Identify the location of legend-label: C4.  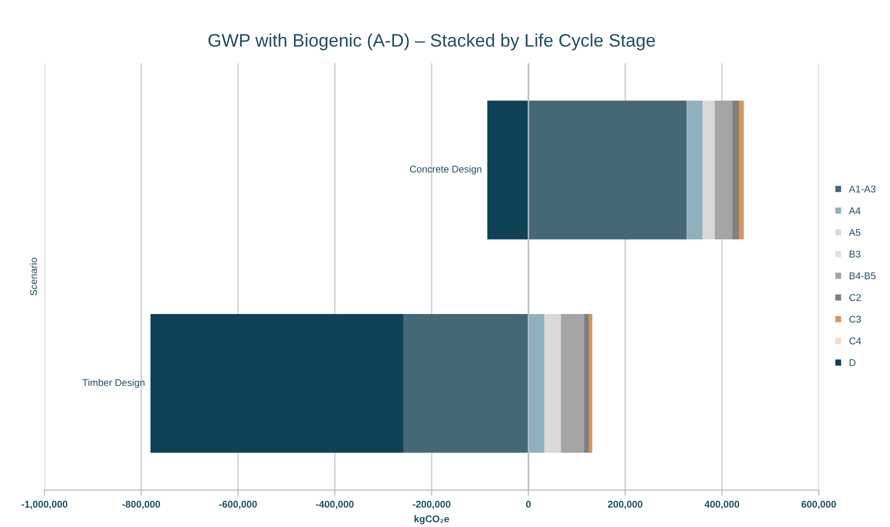
(855, 341).